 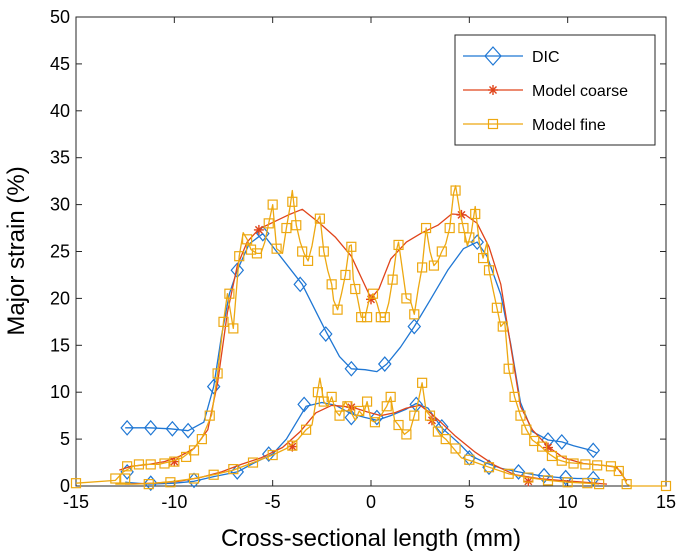 I want to click on y-tick-label: 30, so click(x=60, y=205).